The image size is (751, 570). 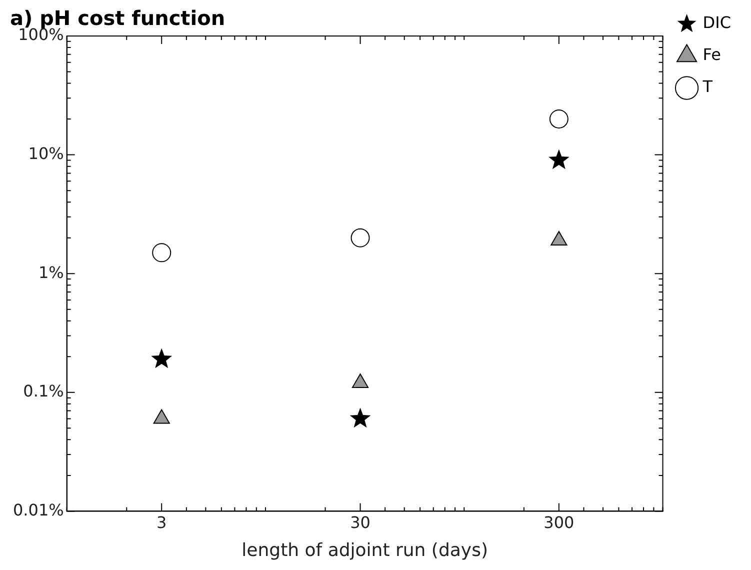 What do you see at coordinates (51, 272) in the screenshot?
I see `y-tick-label: 1%` at bounding box center [51, 272].